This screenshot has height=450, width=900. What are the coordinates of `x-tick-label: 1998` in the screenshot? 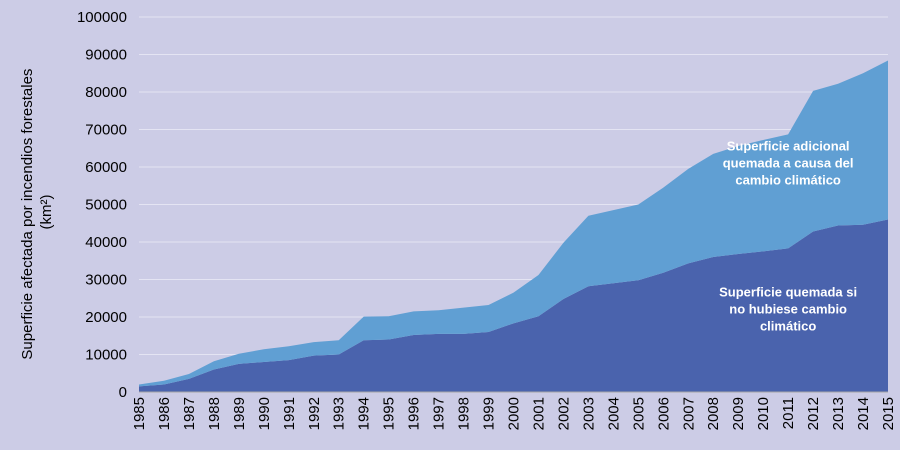 It's located at (464, 413).